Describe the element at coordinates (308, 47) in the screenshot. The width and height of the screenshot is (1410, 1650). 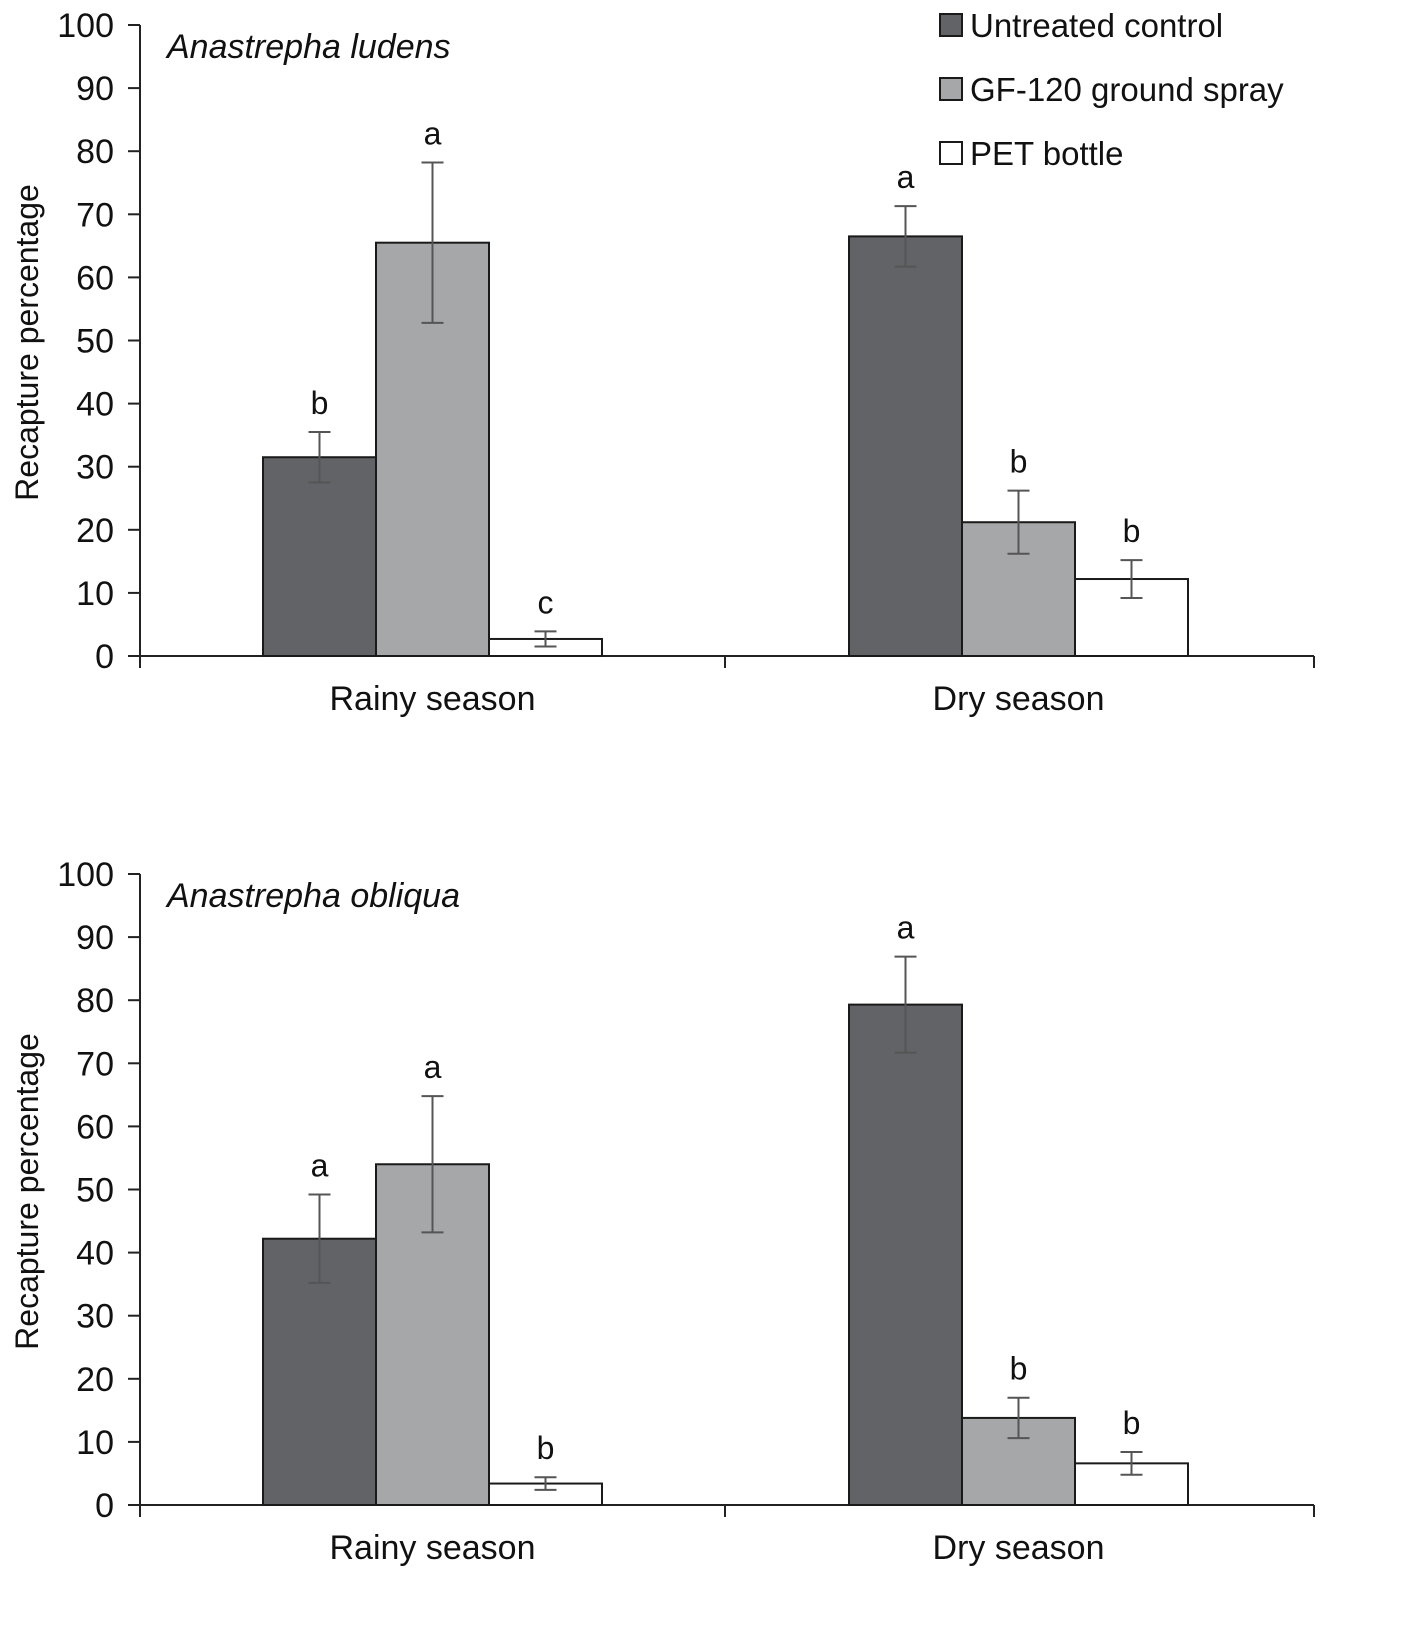
I see `panel-title: Anastrepha ludens` at that location.